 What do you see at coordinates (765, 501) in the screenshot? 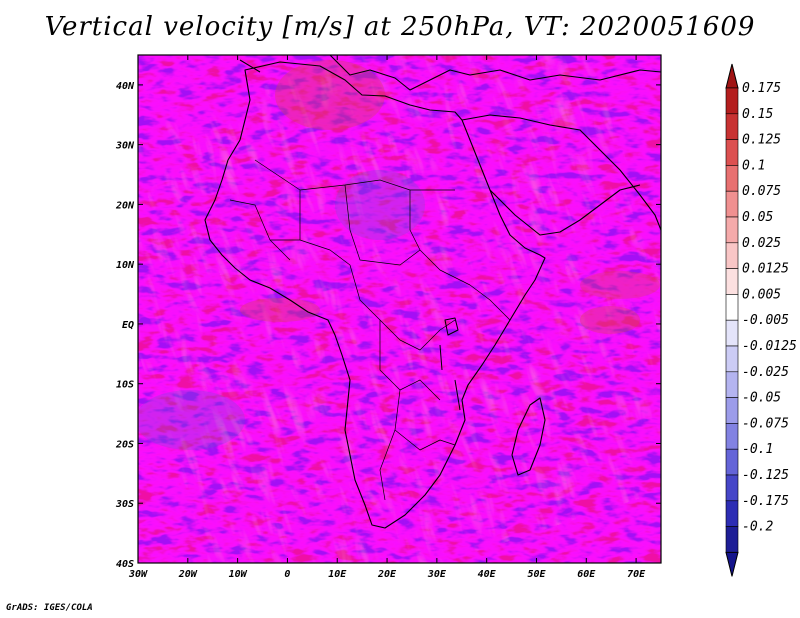
I see `colorbar-label: -0.175` at bounding box center [765, 501].